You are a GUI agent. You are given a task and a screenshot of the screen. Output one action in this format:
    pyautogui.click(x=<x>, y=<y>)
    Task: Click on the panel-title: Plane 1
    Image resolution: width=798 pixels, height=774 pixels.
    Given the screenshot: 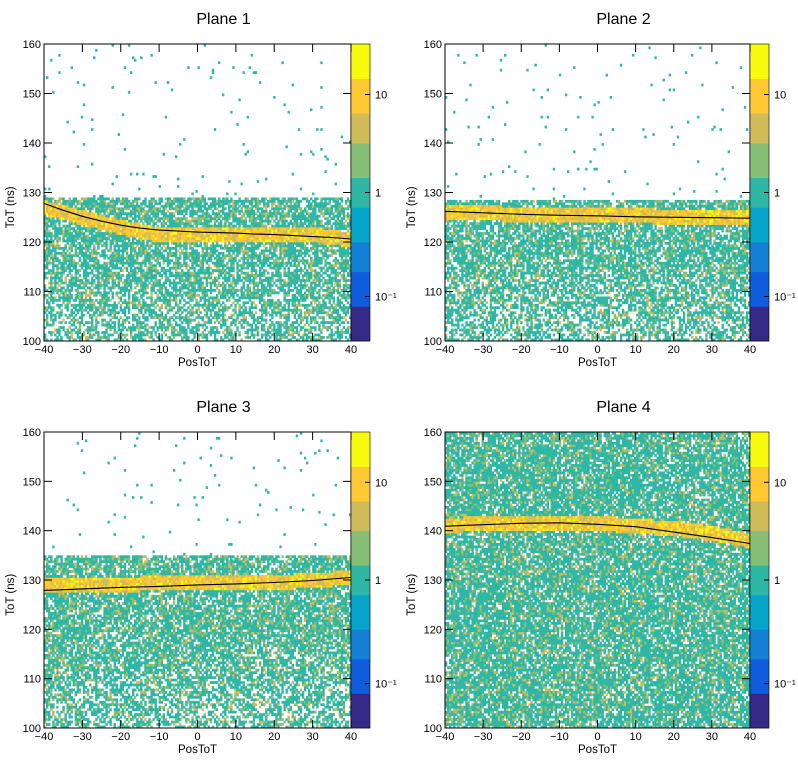 What is the action you would take?
    pyautogui.click(x=223, y=19)
    